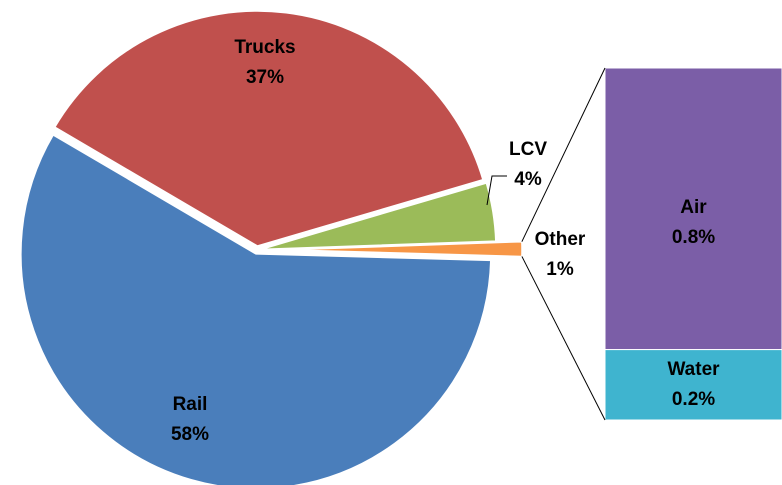  I want to click on bar-value-label: 0.8%, so click(693, 237).